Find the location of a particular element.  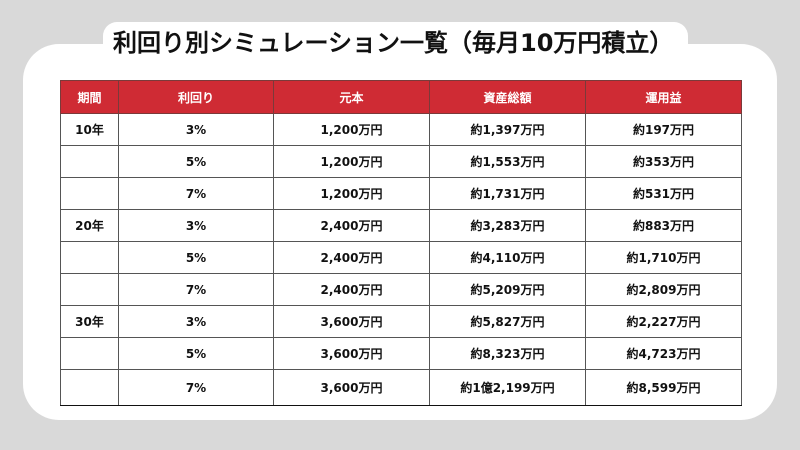

table-row: 20年 3% 2,400万円 約3,283万円 約883万円 is located at coordinates (401, 225).